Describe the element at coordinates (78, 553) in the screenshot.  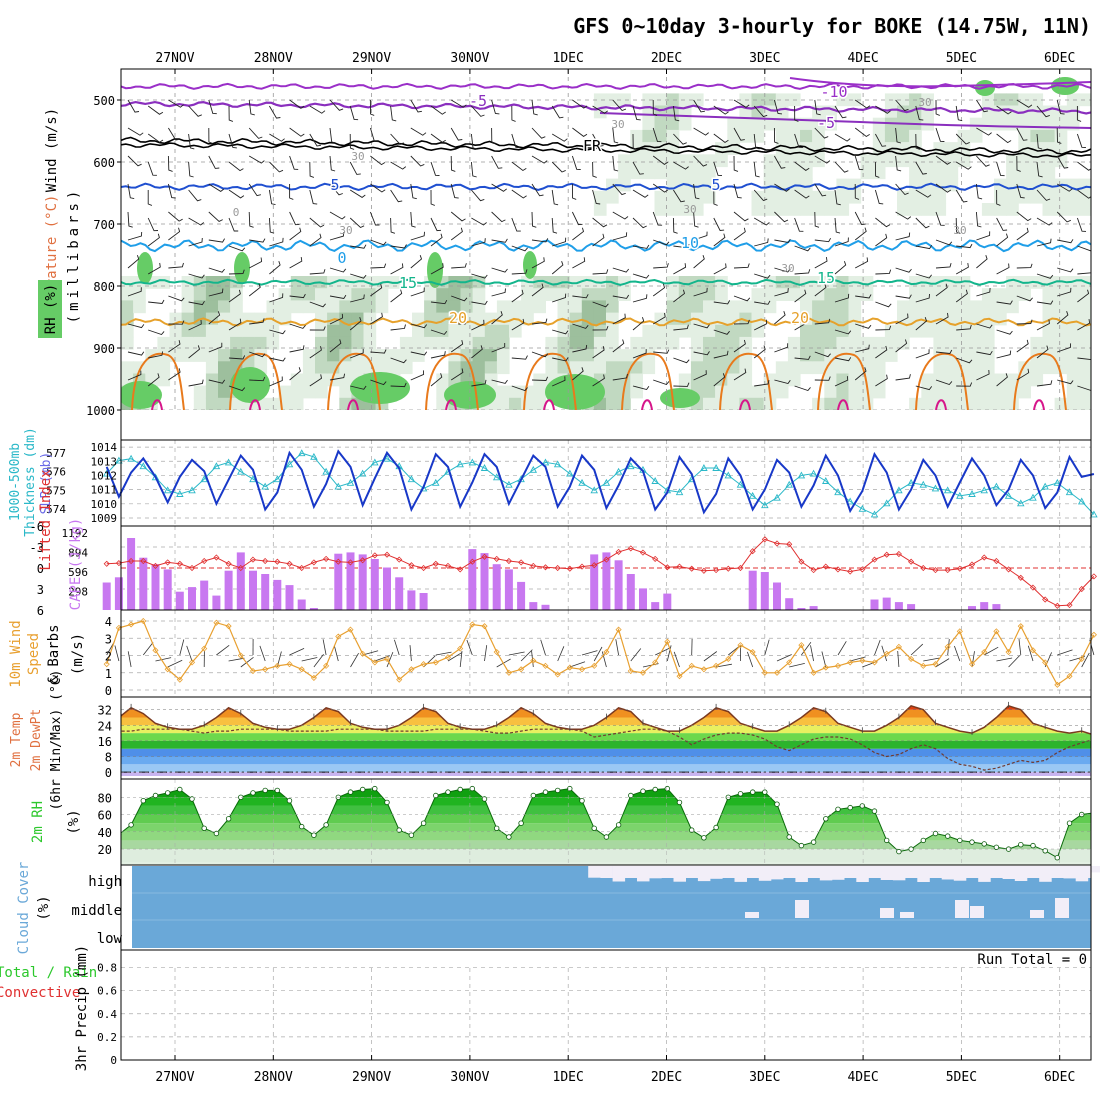
I see `cape-tick-label: 894` at that location.